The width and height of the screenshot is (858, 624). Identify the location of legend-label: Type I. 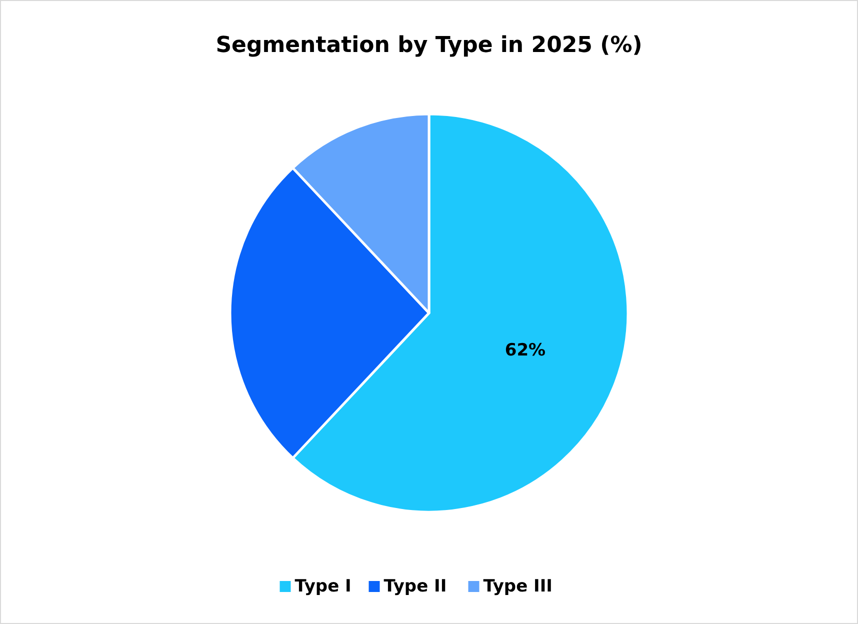
(323, 586).